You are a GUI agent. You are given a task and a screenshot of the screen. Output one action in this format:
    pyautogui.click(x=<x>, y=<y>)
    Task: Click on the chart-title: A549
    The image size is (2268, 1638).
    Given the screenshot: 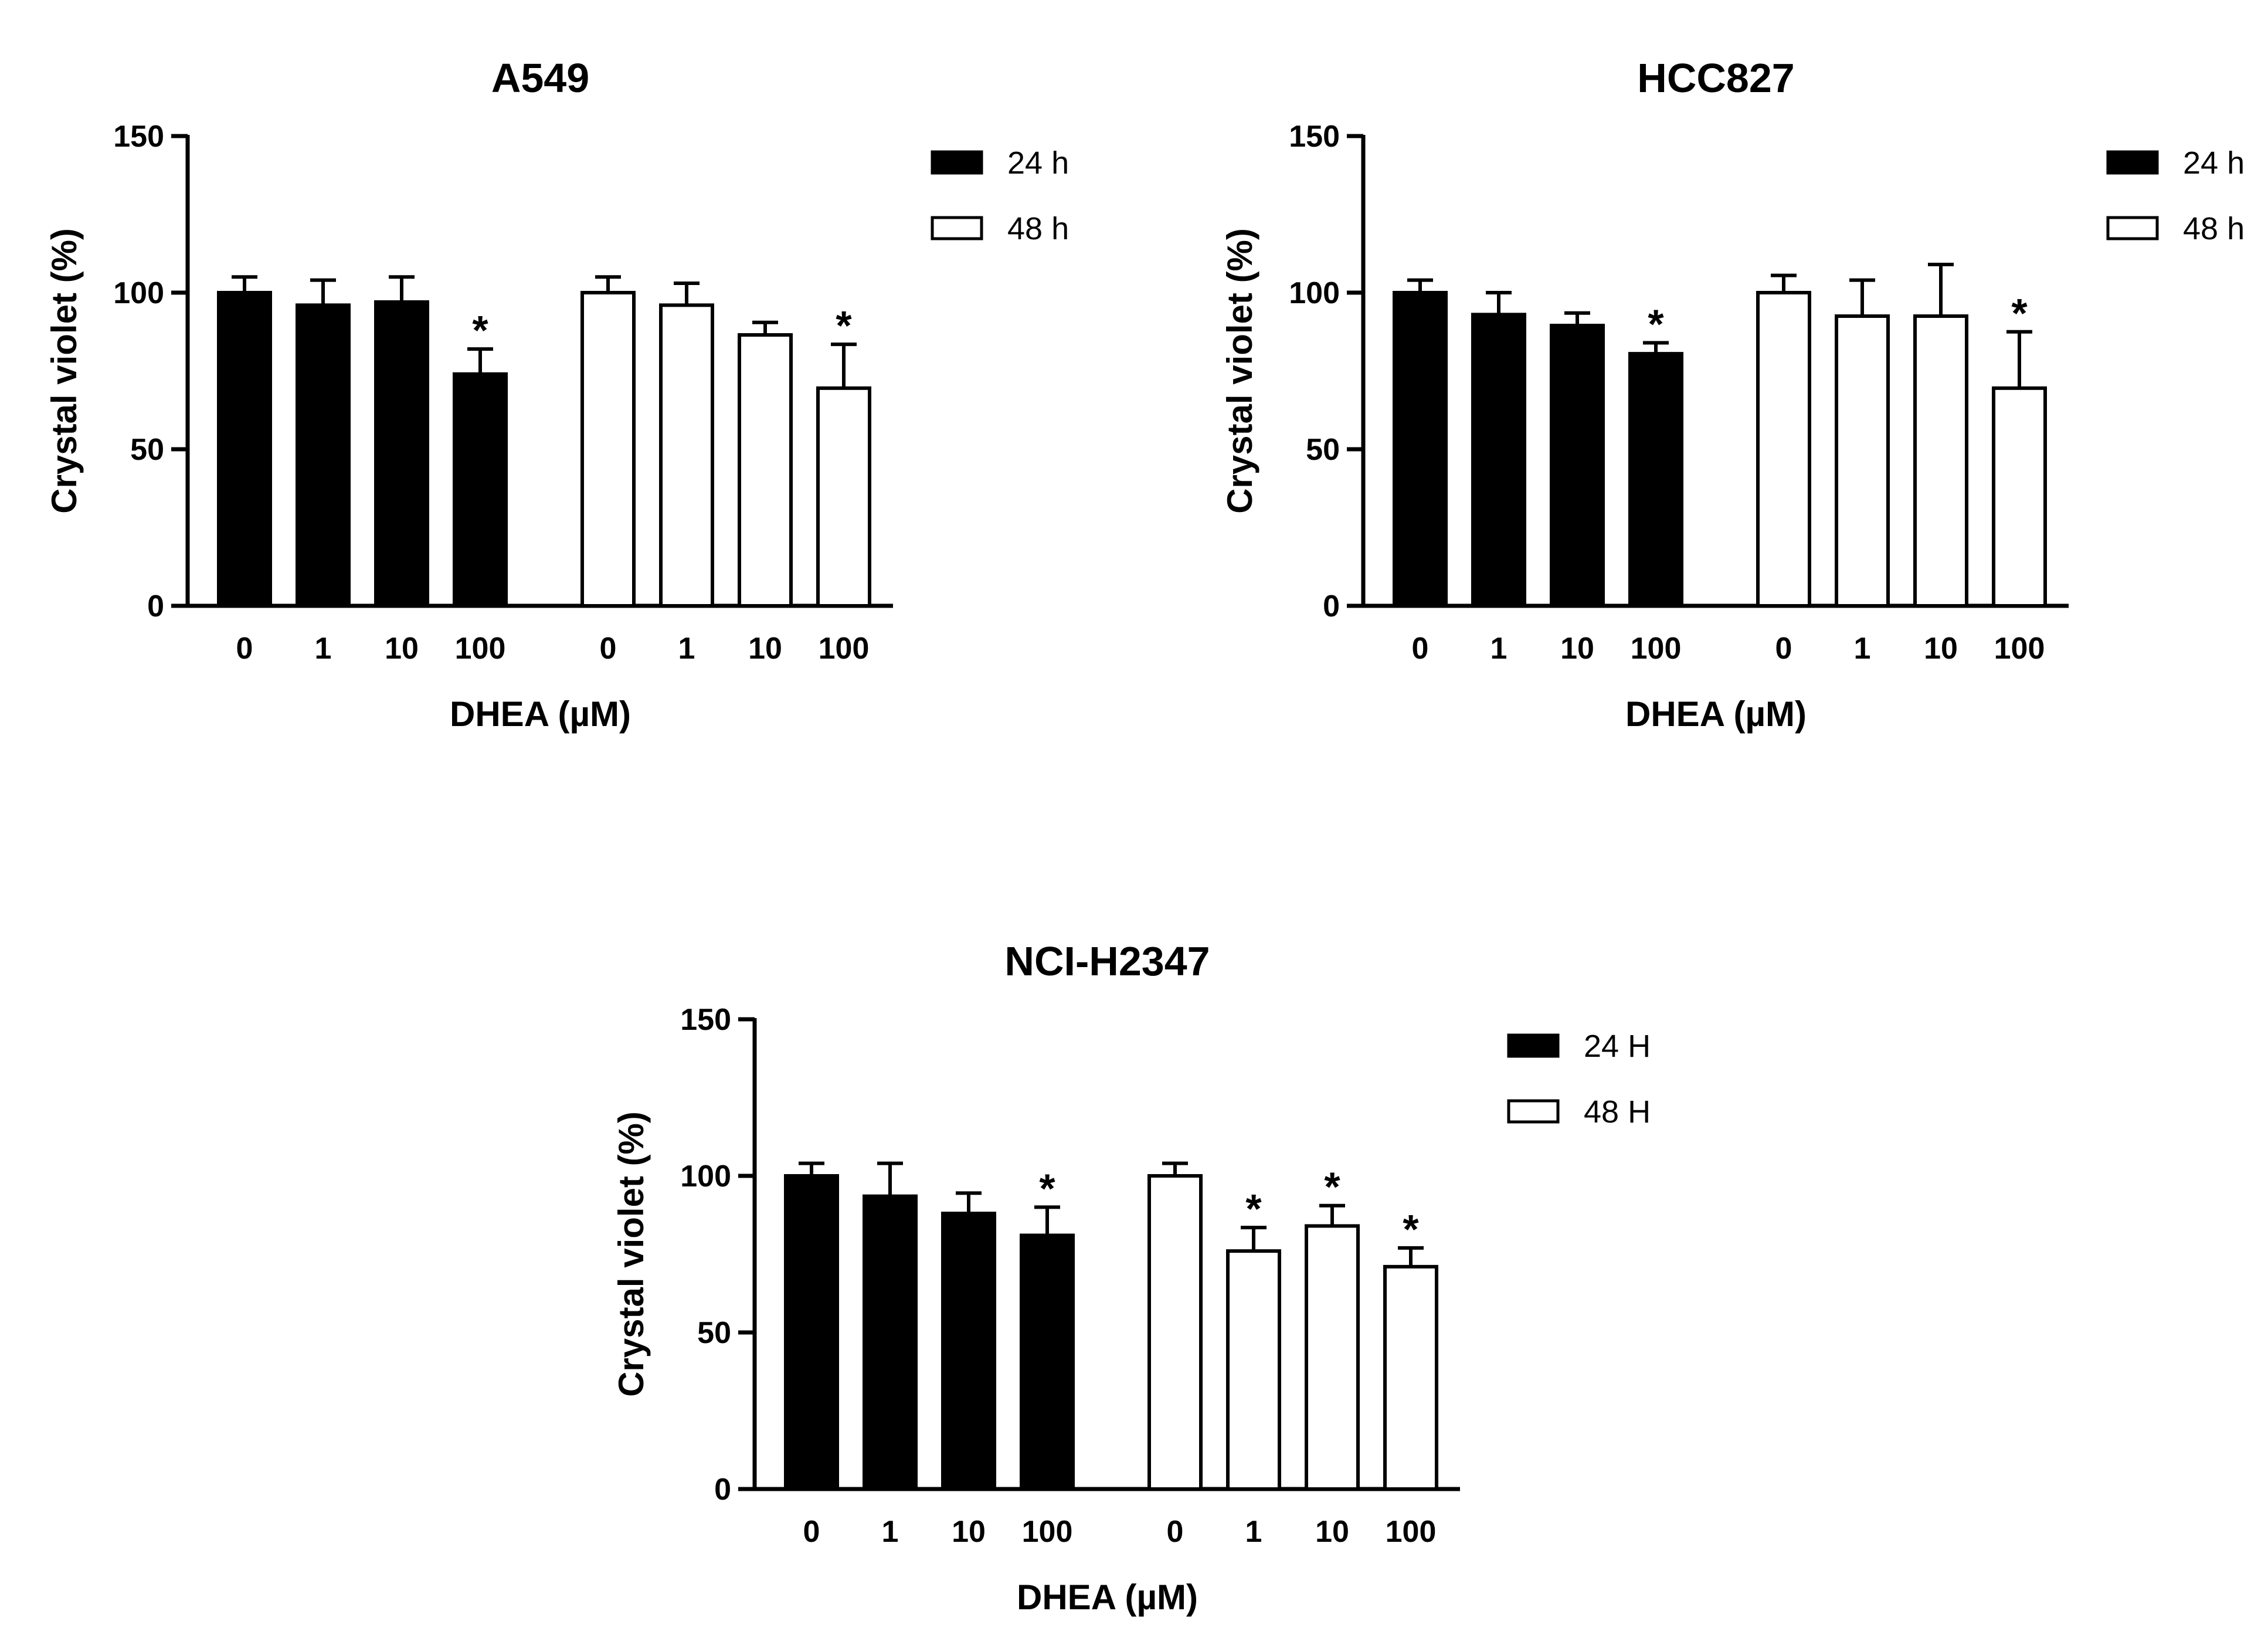 What is the action you would take?
    pyautogui.click(x=540, y=78)
    